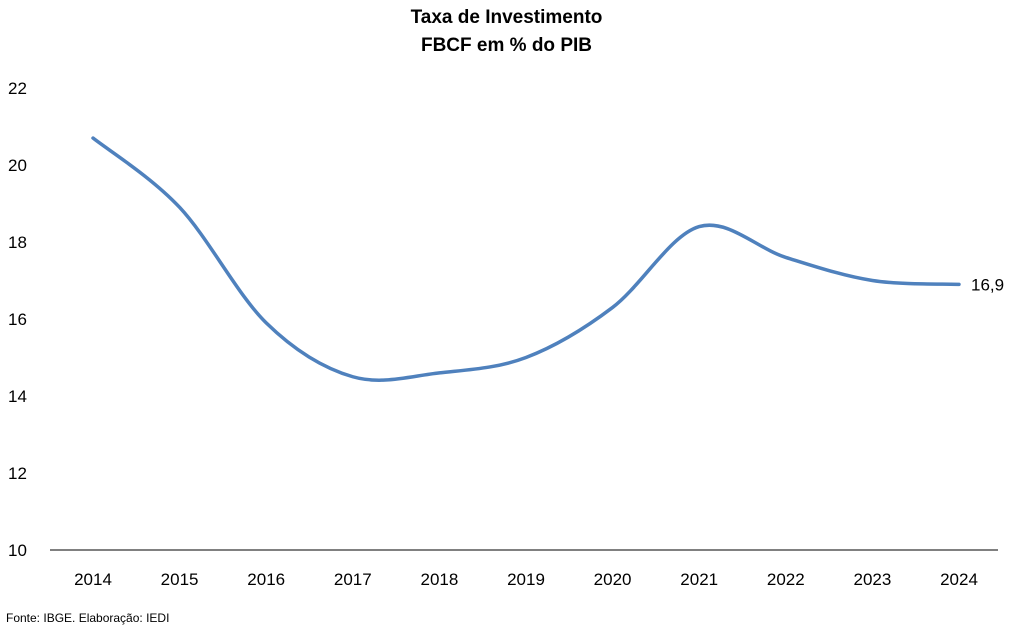 Image resolution: width=1013 pixels, height=631 pixels. I want to click on y-tick-label: 22, so click(17, 88).